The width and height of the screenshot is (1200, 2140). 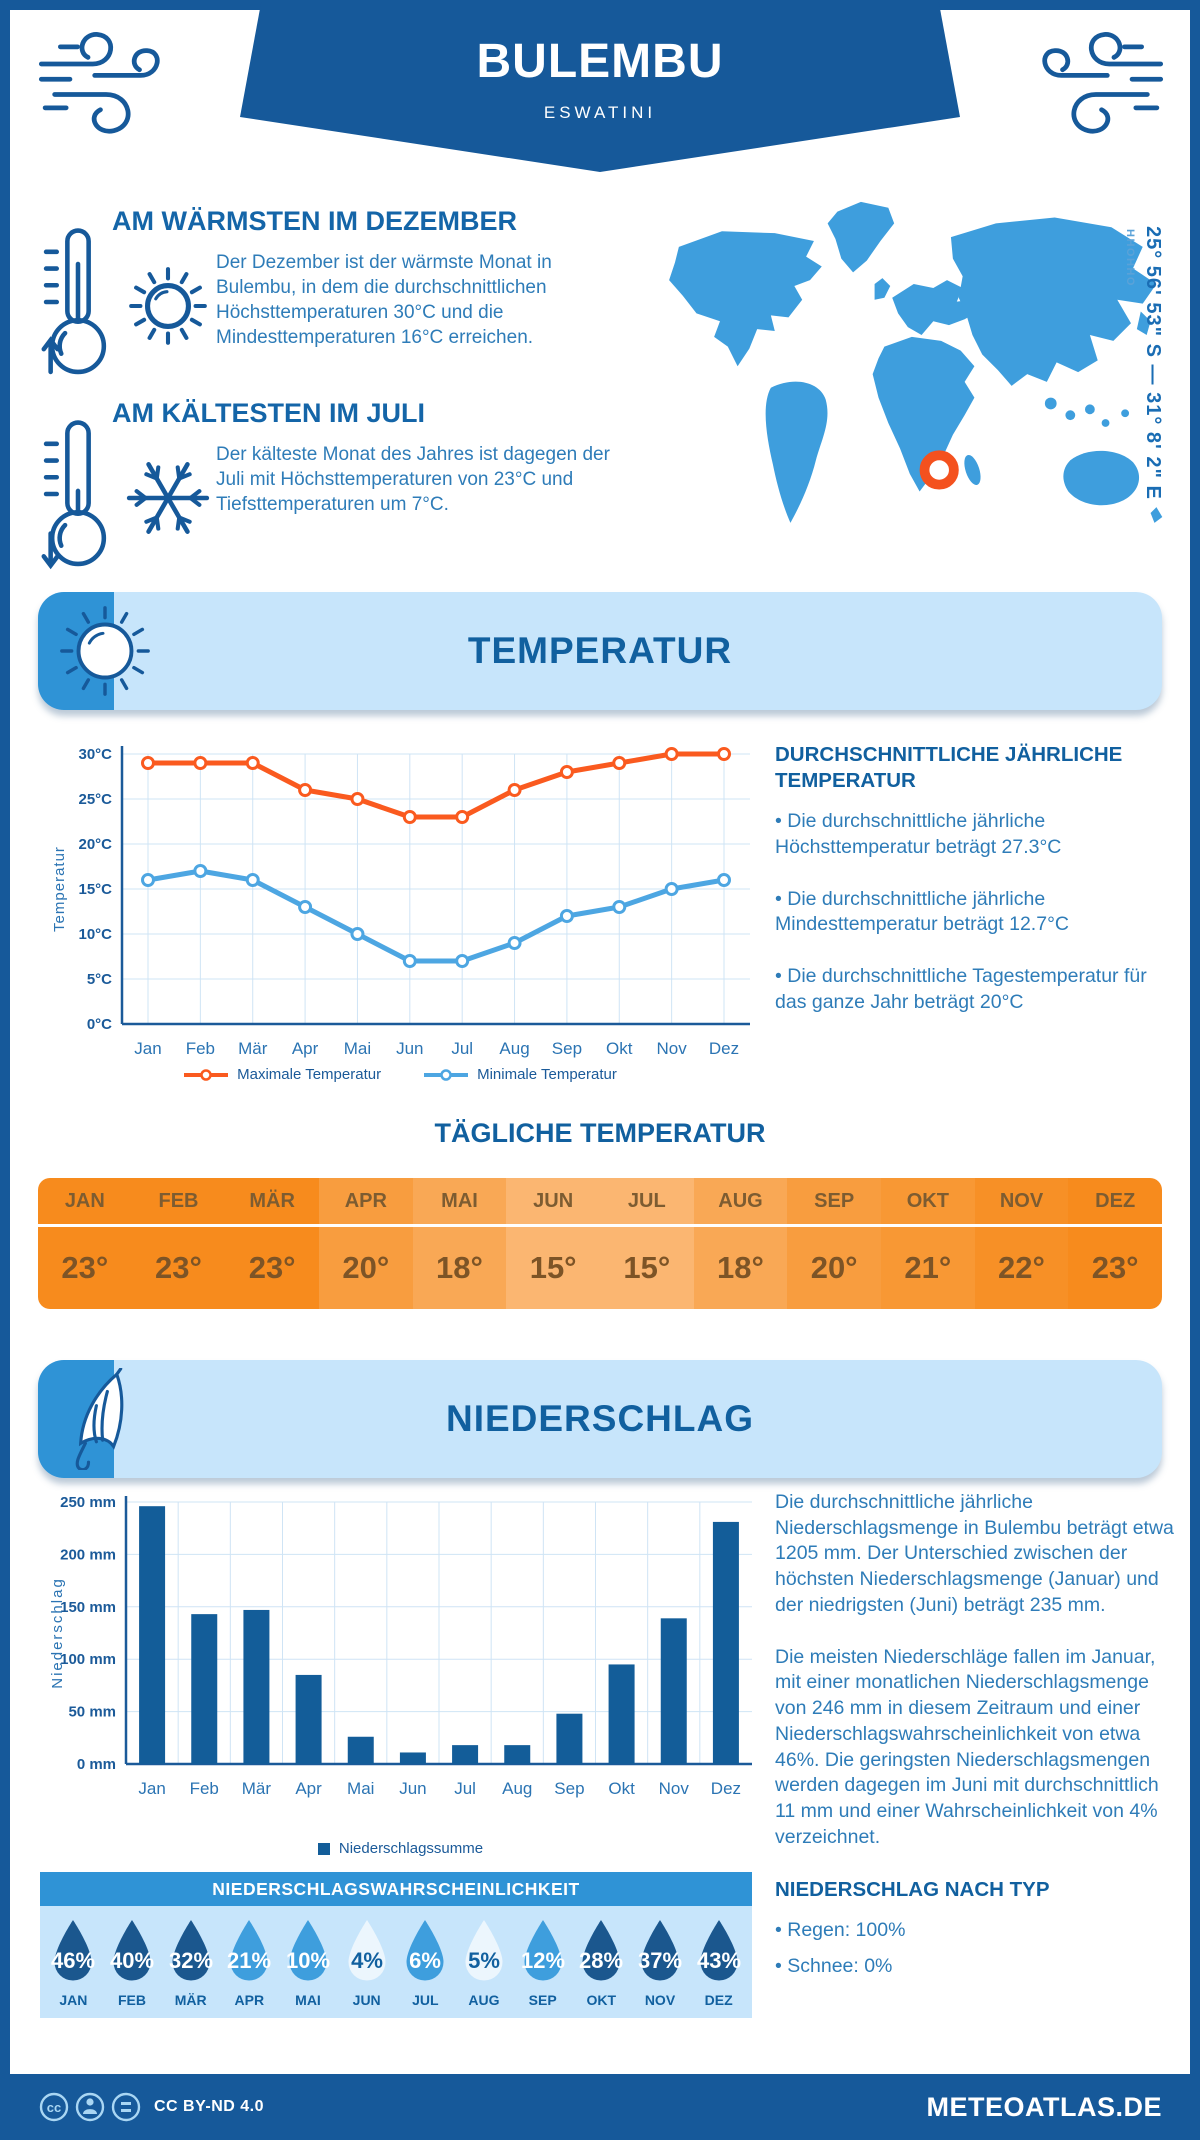 I want to click on droplet-month-label: APR, so click(x=249, y=2000).